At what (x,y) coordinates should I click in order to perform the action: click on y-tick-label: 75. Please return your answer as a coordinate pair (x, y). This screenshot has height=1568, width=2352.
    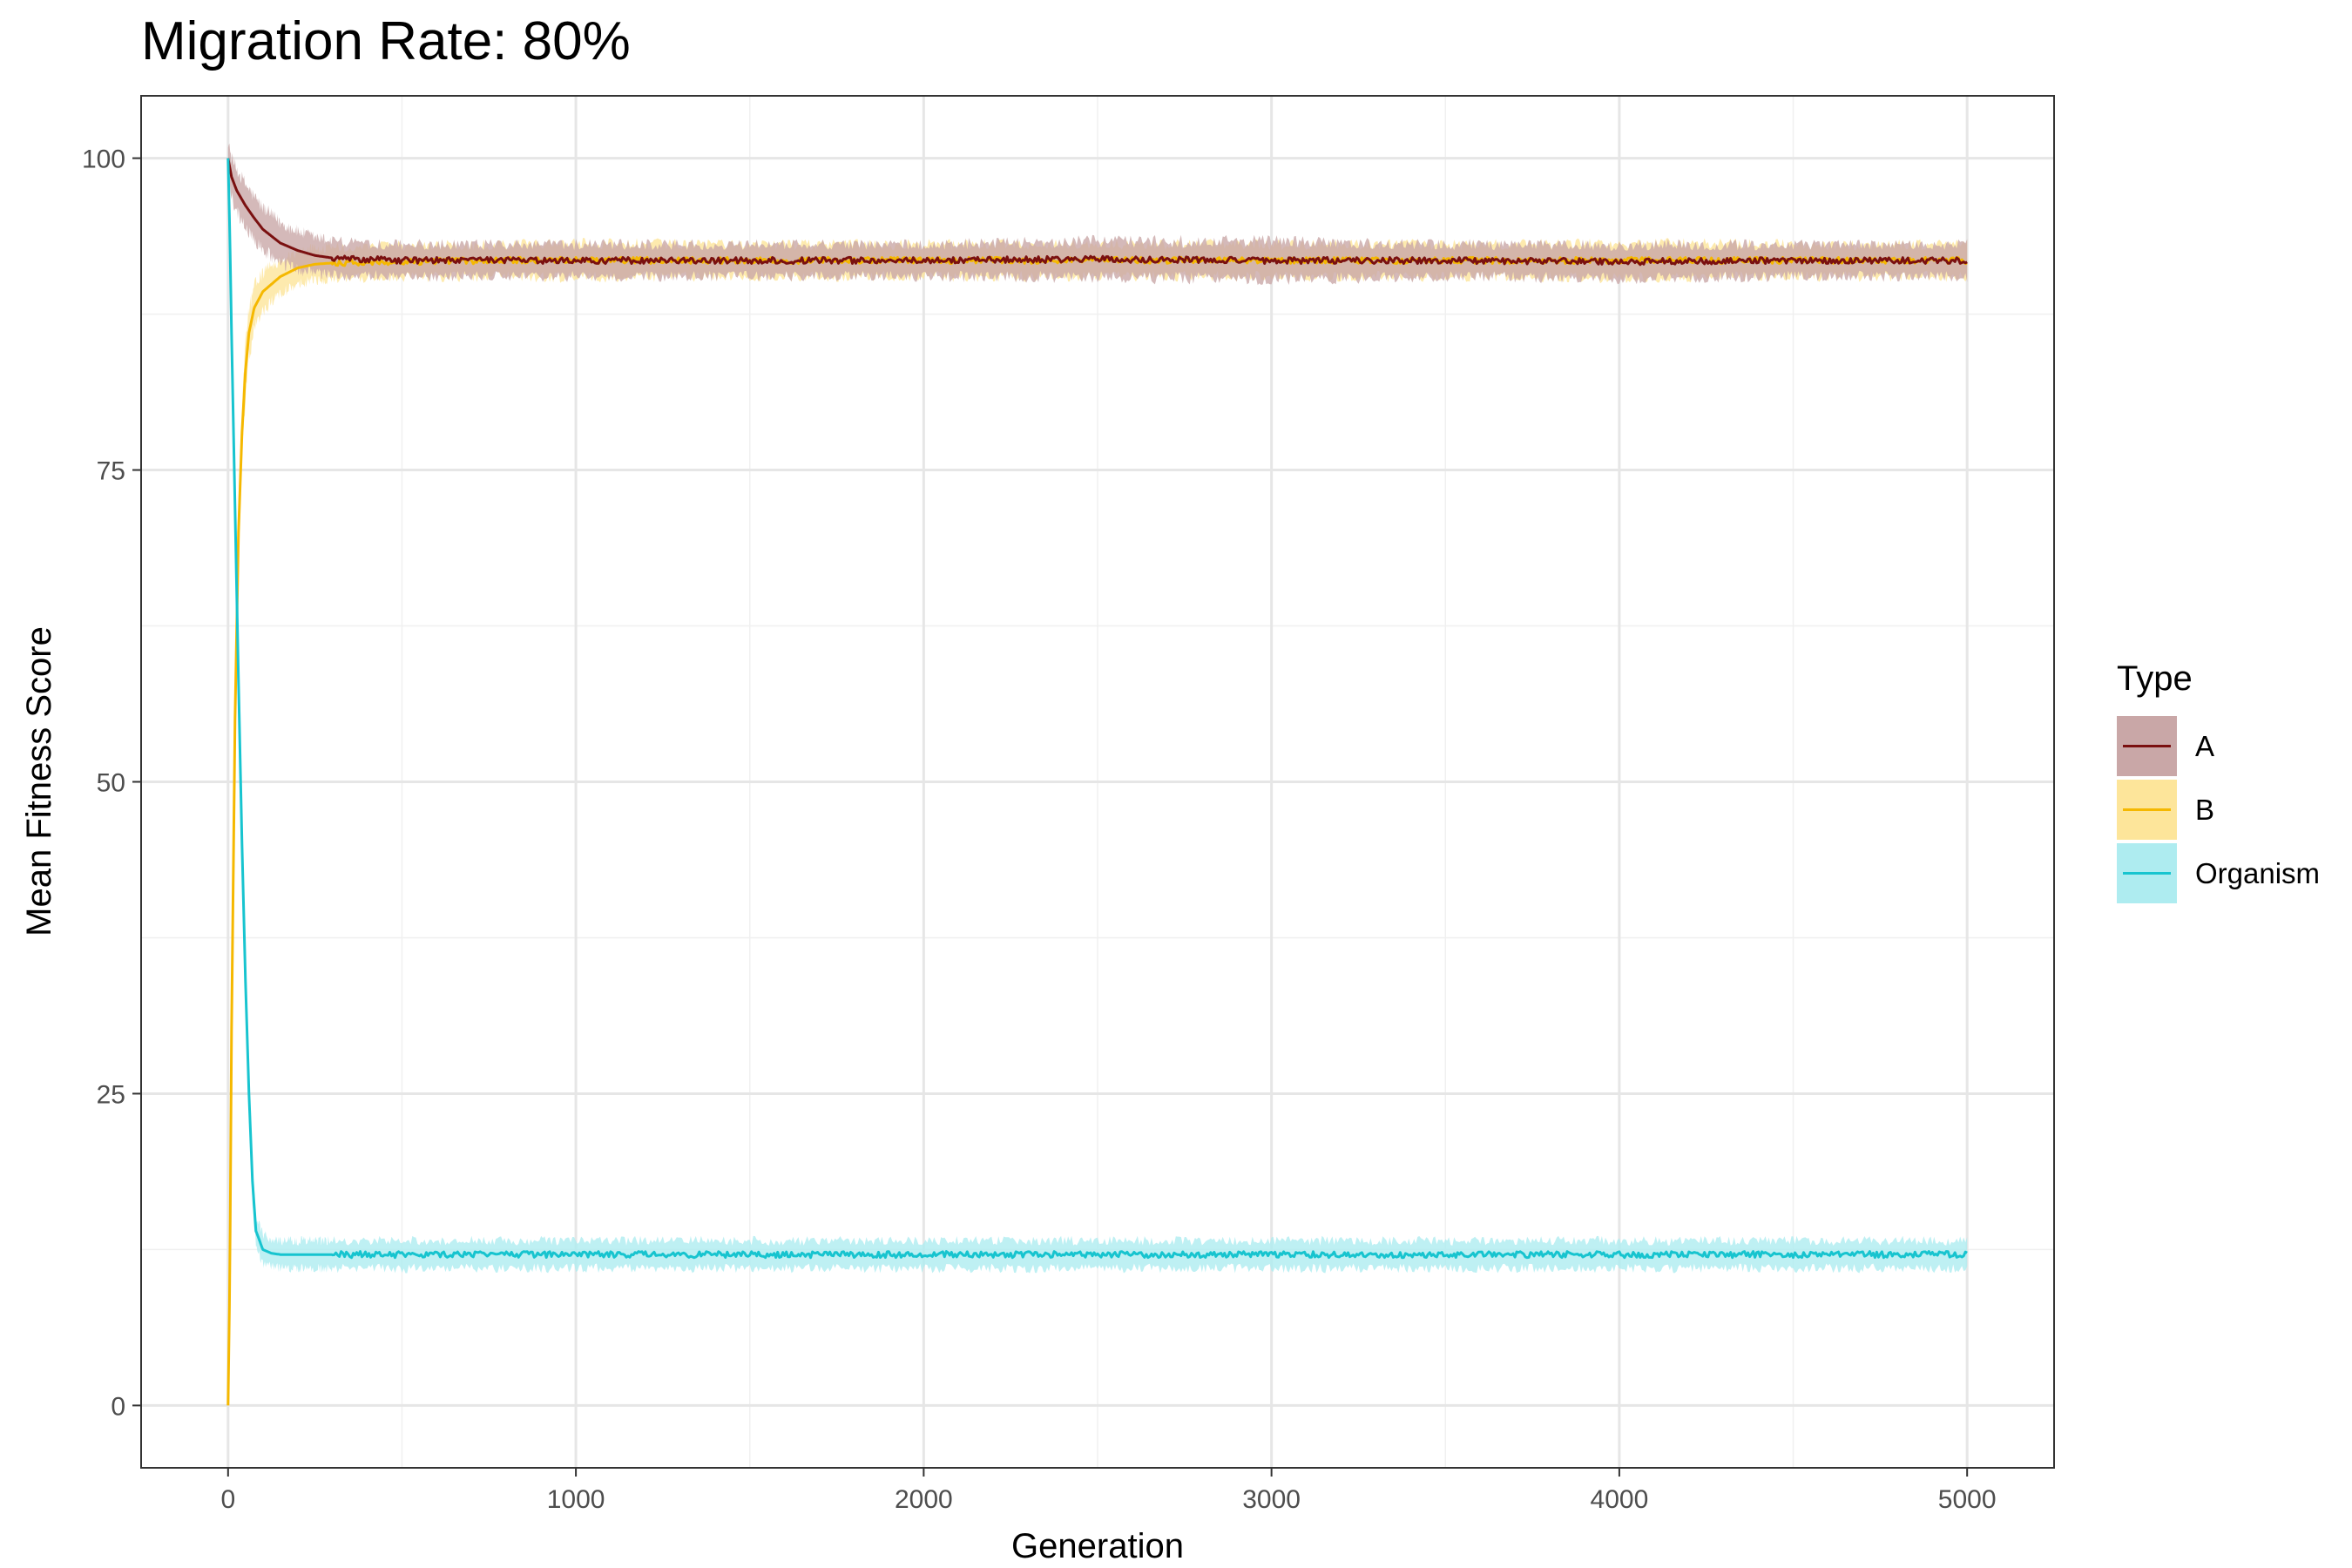
    Looking at the image, I should click on (111, 471).